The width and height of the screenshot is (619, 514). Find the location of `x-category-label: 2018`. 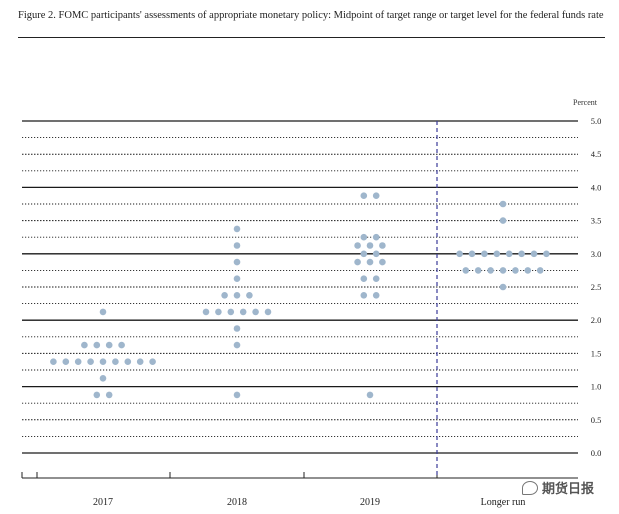

x-category-label: 2018 is located at coordinates (237, 502).